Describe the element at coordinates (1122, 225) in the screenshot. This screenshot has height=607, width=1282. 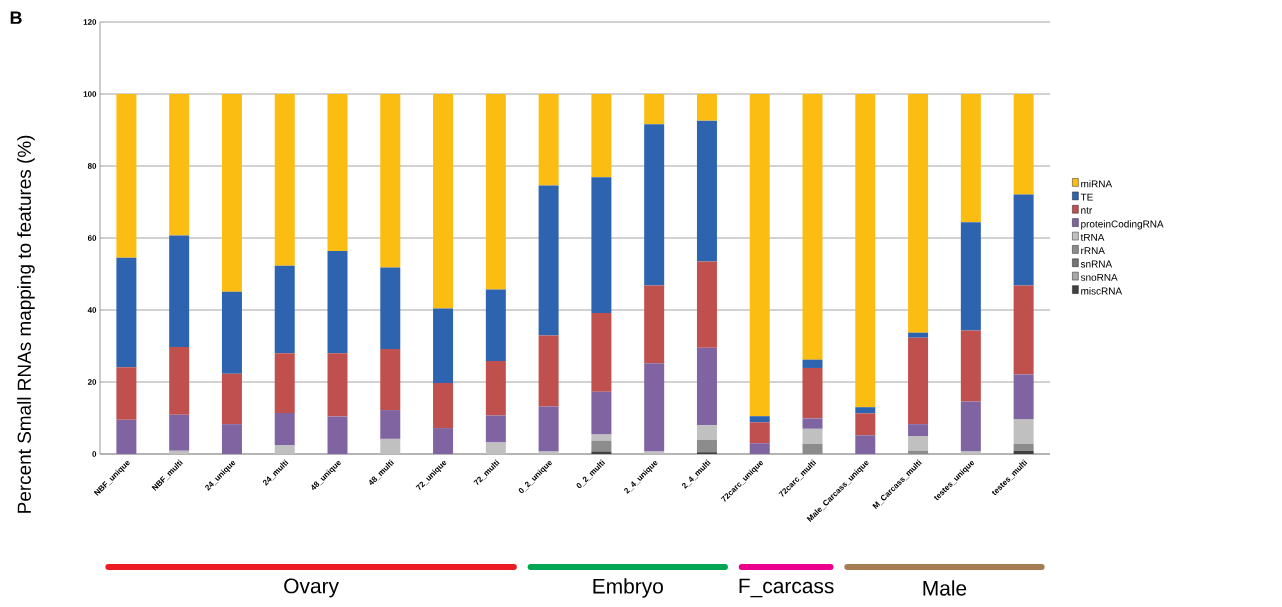
I see `legend-label: proteinCodingRNA` at that location.